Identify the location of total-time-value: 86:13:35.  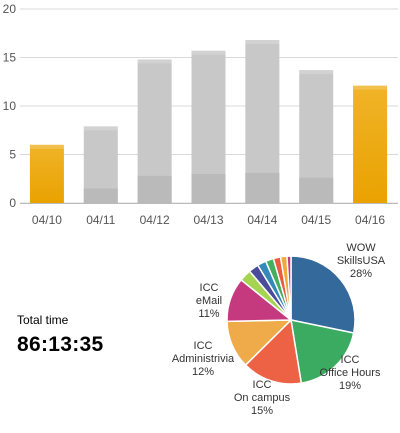
(60, 344).